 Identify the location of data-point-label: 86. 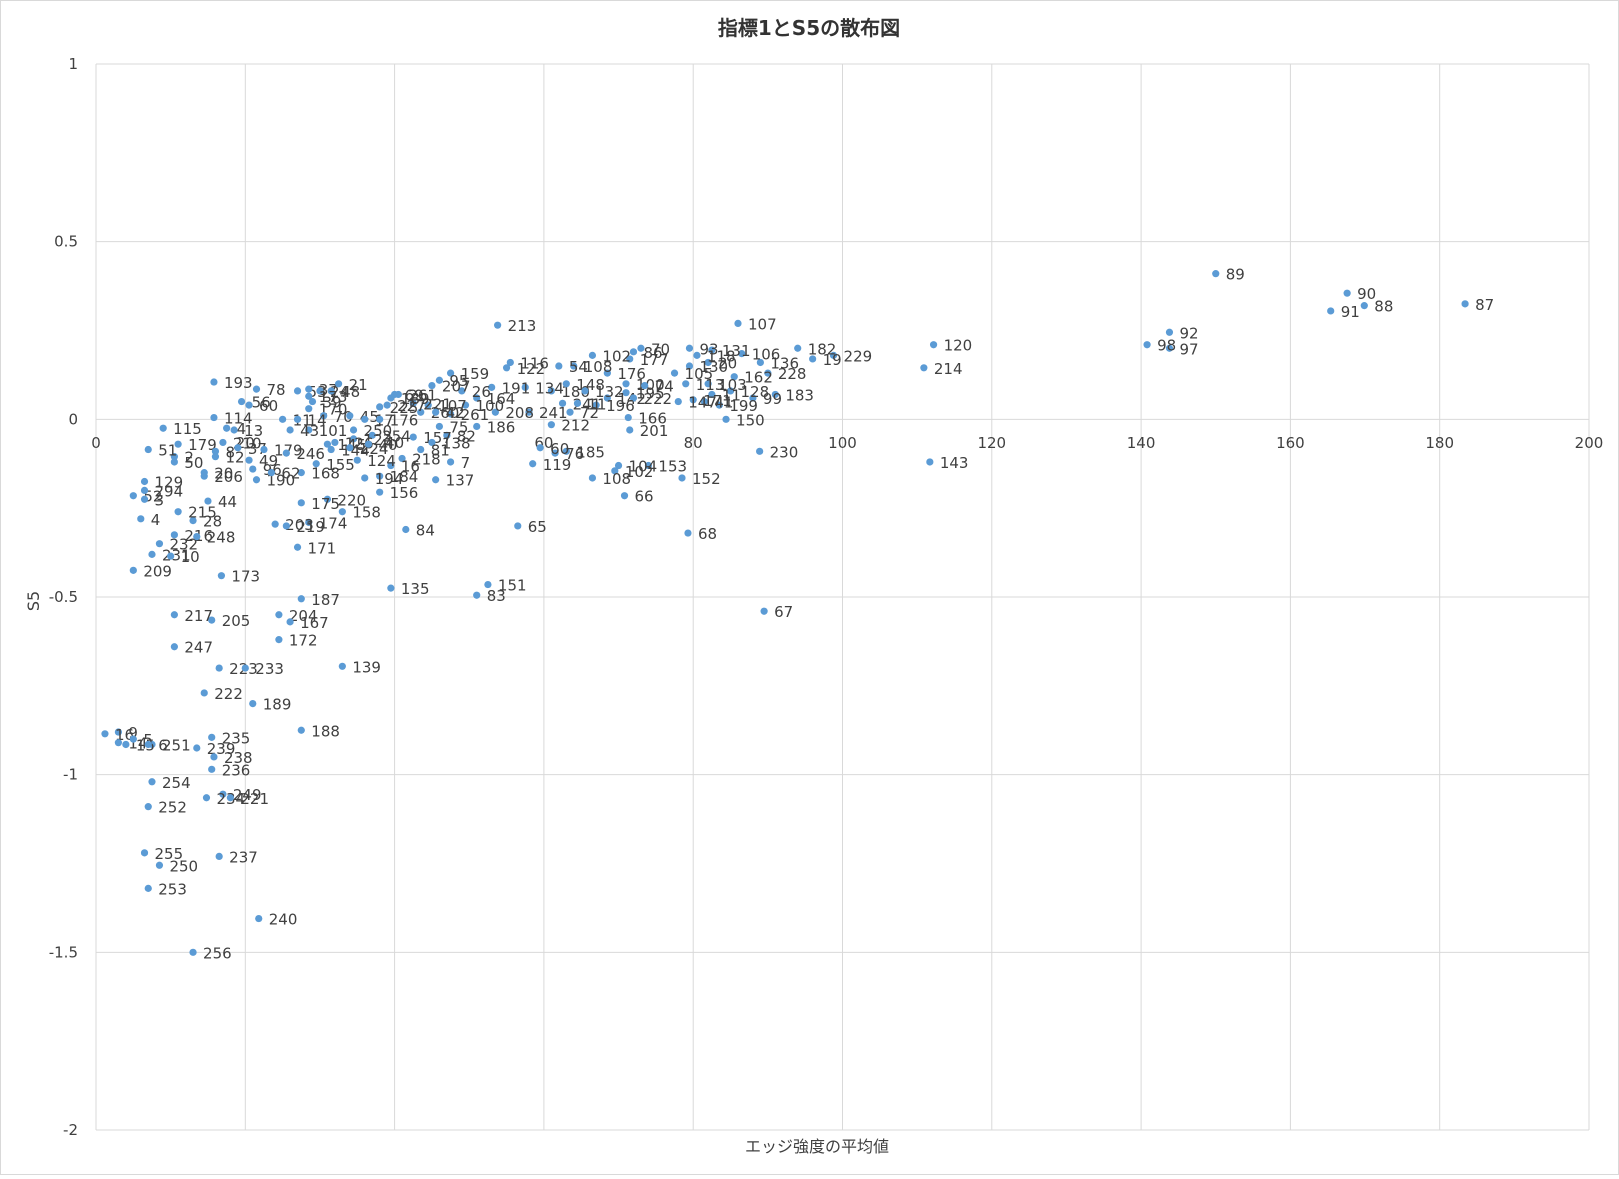
(652, 353).